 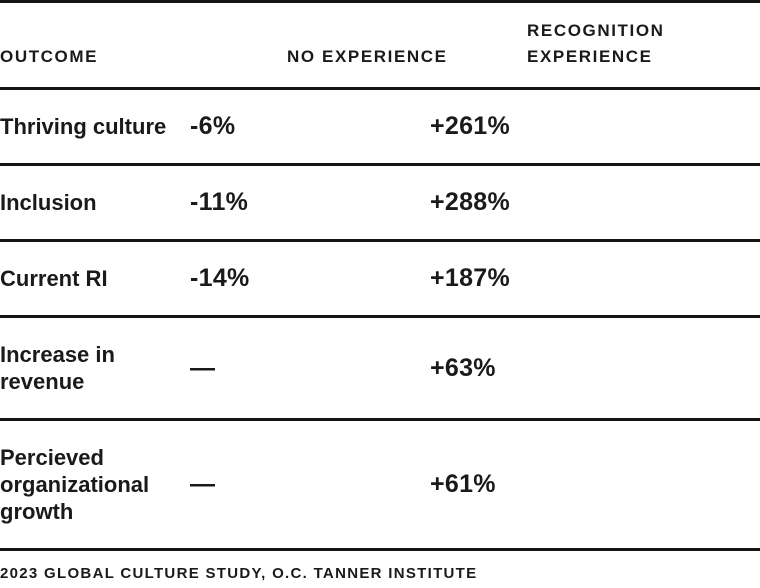 What do you see at coordinates (75, 484) in the screenshot?
I see `outcome-label: Percieved organizational growth` at bounding box center [75, 484].